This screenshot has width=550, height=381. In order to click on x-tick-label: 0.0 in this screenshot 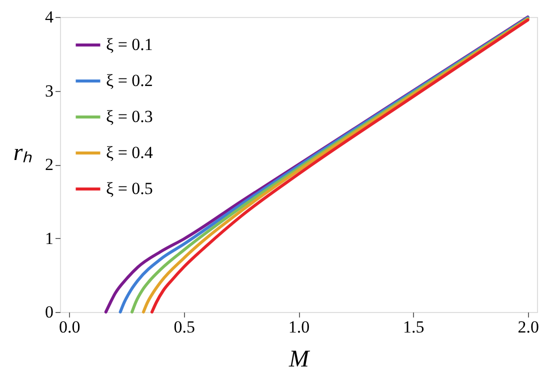, I will do `click(69, 327)`.